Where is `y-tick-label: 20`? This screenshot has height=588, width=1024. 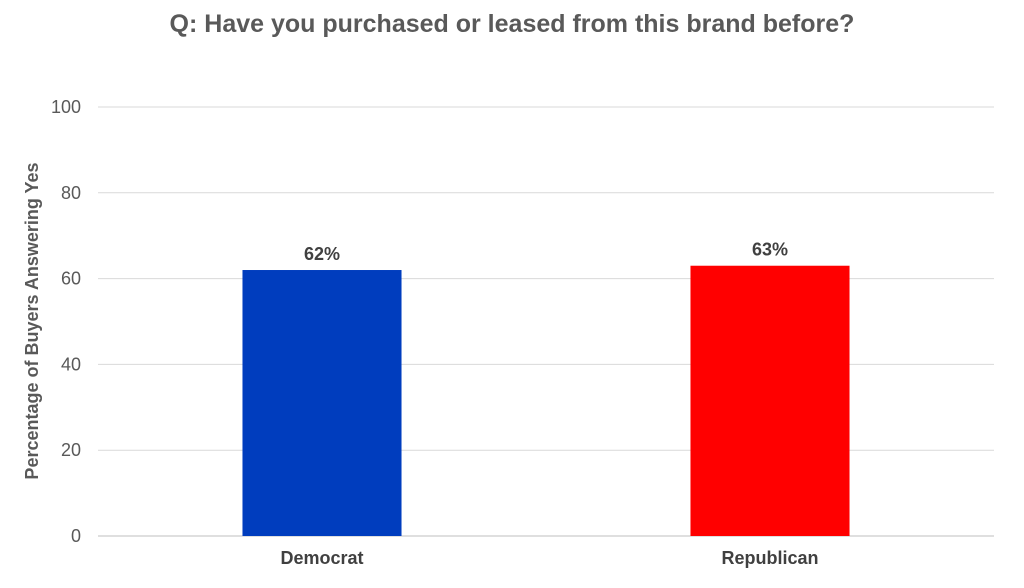
y-tick-label: 20 is located at coordinates (71, 450).